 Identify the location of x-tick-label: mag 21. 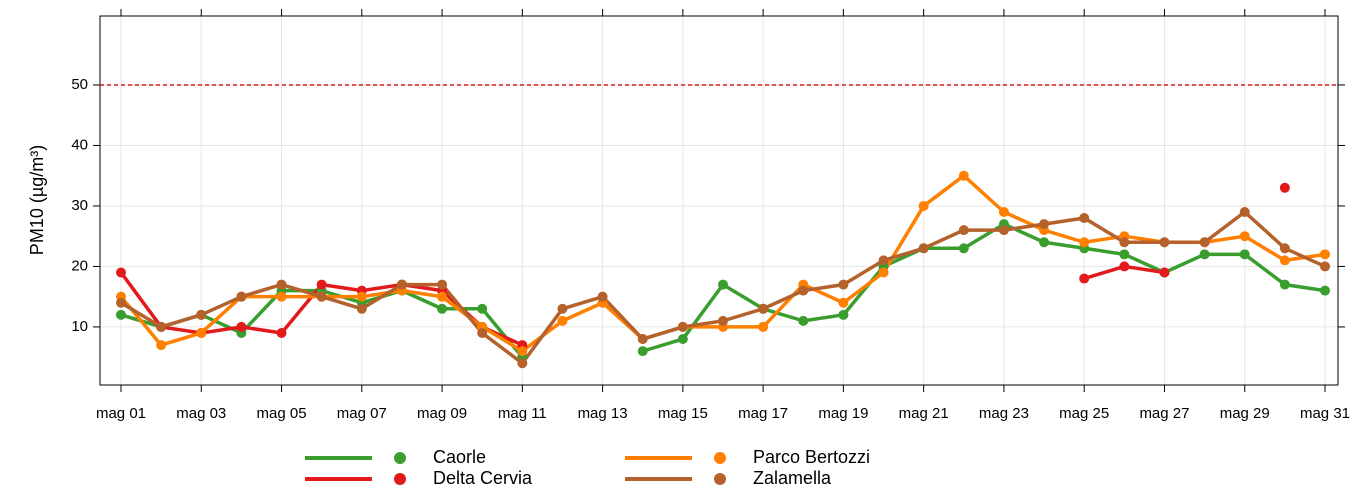
(924, 413).